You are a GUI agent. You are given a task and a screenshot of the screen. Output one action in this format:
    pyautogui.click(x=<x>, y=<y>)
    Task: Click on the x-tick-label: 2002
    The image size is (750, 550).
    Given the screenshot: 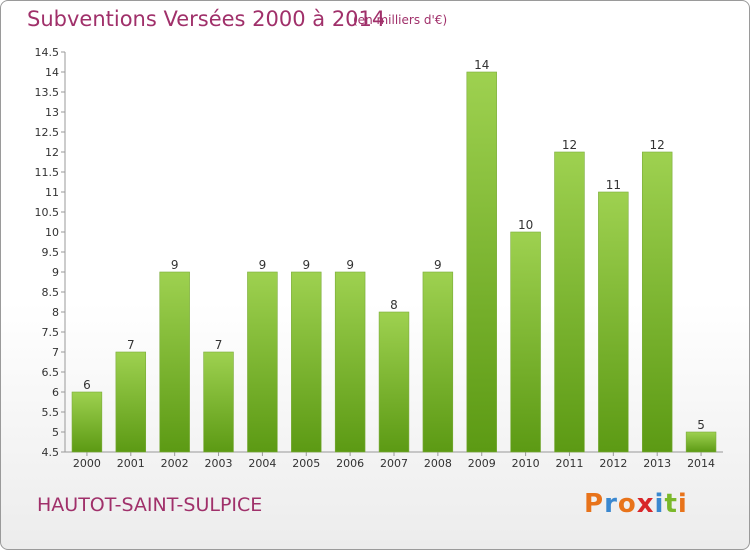 What is the action you would take?
    pyautogui.click(x=175, y=463)
    